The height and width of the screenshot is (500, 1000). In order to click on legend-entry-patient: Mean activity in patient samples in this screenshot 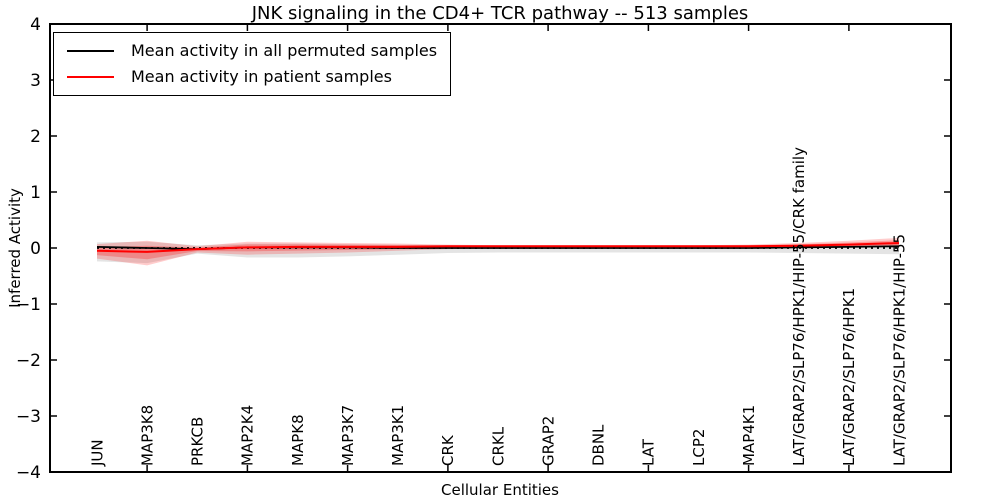, I will do `click(258, 77)`.